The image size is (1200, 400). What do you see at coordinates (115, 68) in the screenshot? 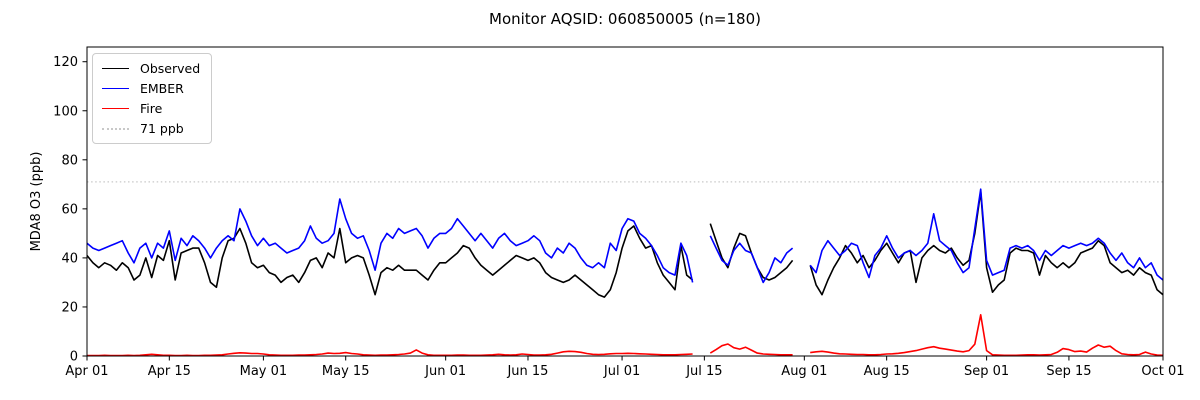
I see `legend-swatch-observed` at bounding box center [115, 68].